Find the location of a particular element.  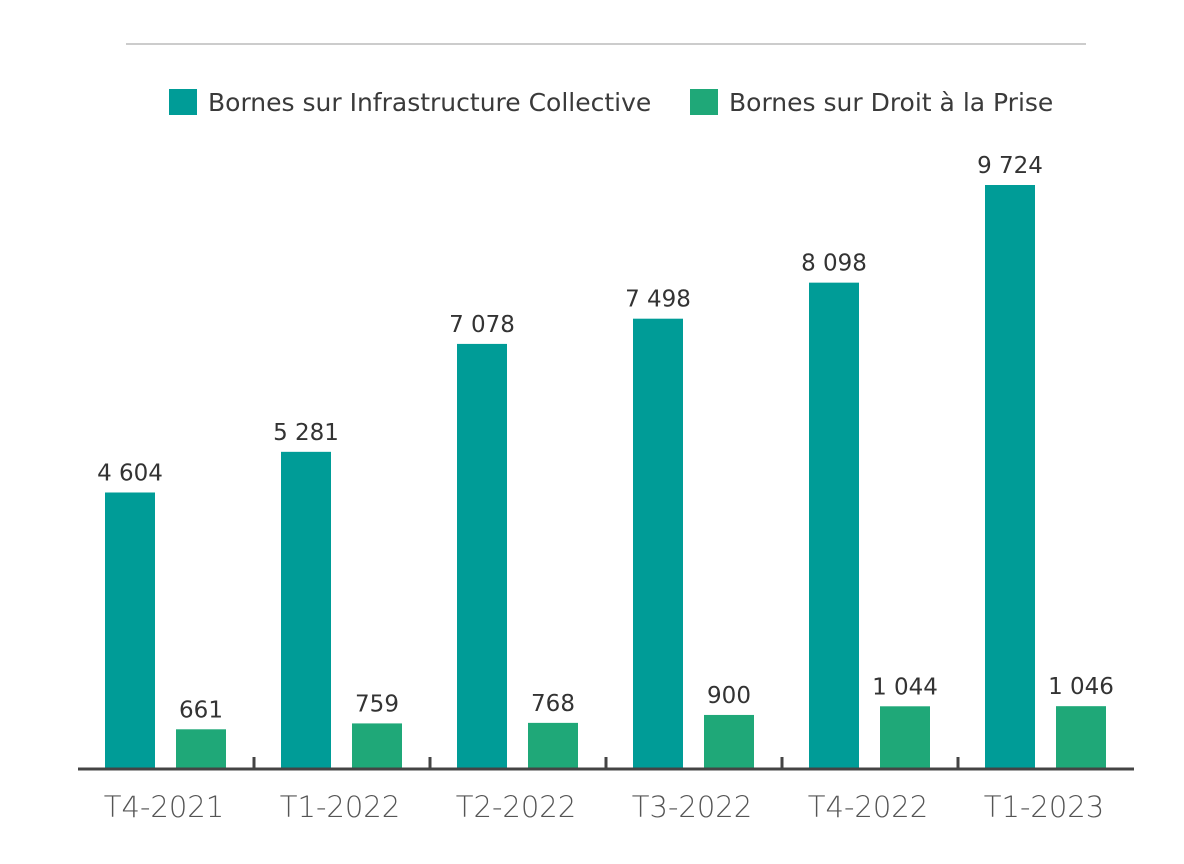

value-label-prise-2: 768 is located at coordinates (553, 704).